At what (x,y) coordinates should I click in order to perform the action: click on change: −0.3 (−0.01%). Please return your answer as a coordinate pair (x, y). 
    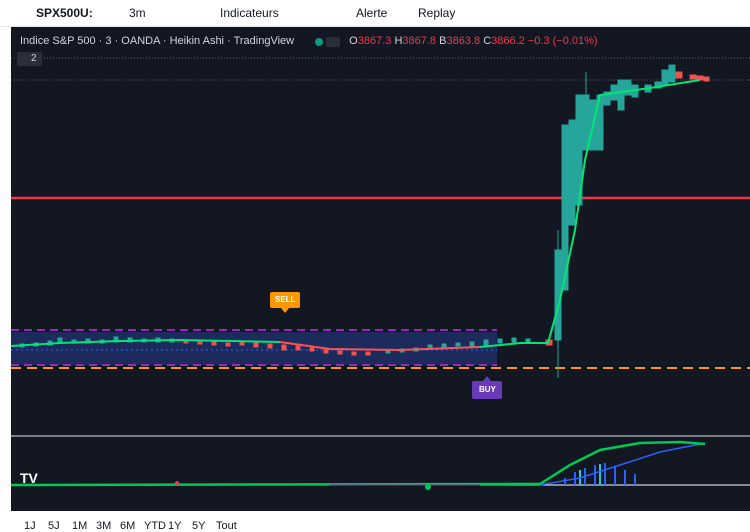
    Looking at the image, I should click on (562, 41).